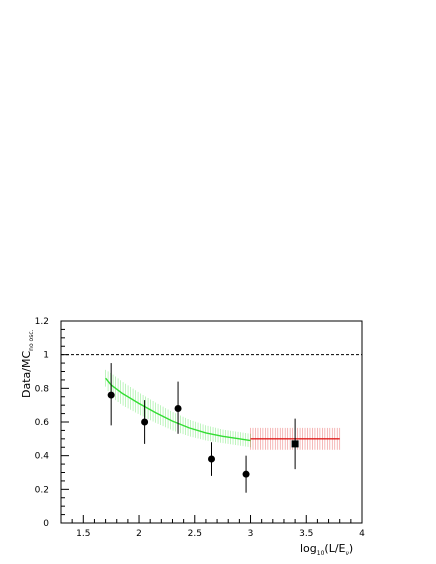 This screenshot has height=564, width=436. Describe the element at coordinates (46, 524) in the screenshot. I see `y-tick-label: 0` at that location.